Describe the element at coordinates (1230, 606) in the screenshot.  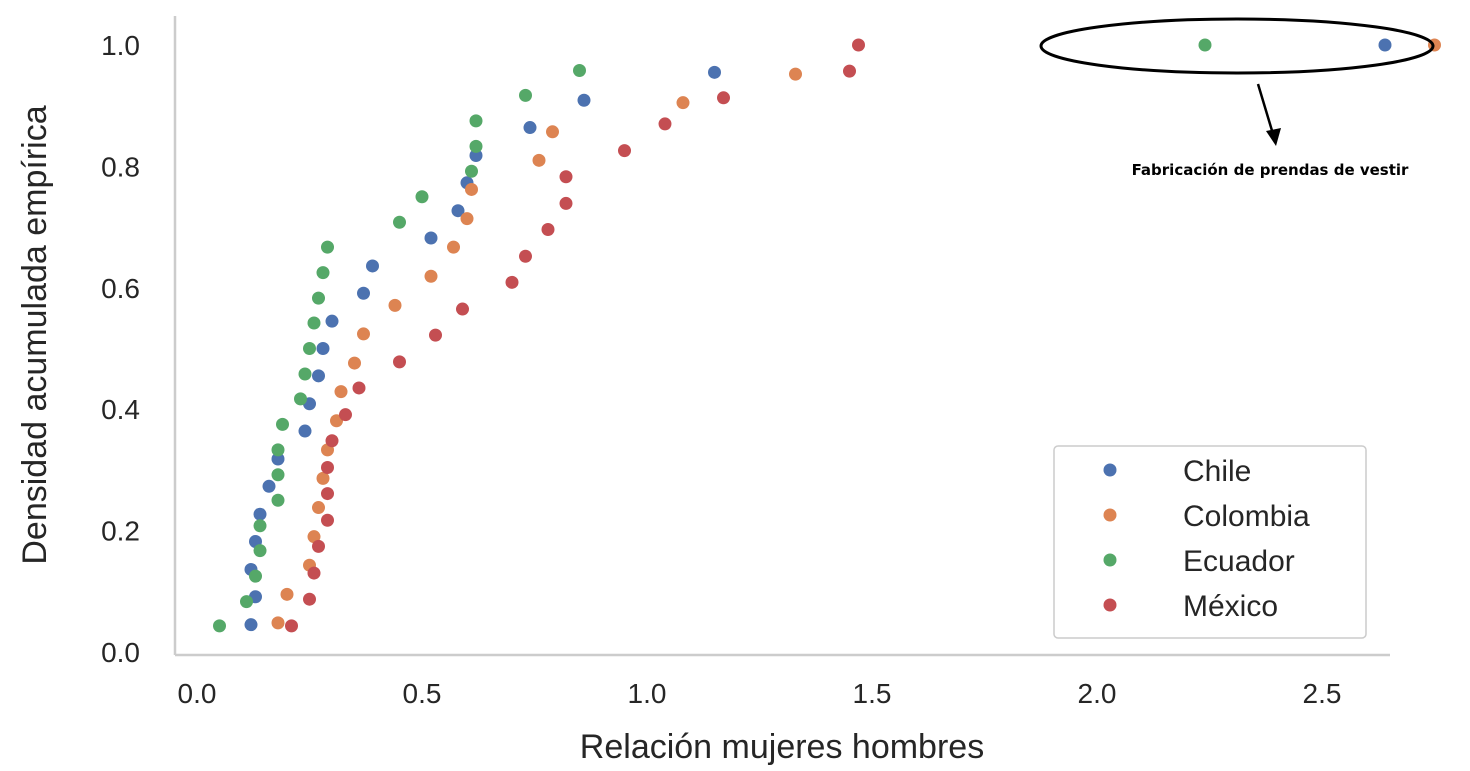
I see `legend-label-mexico: México` at that location.